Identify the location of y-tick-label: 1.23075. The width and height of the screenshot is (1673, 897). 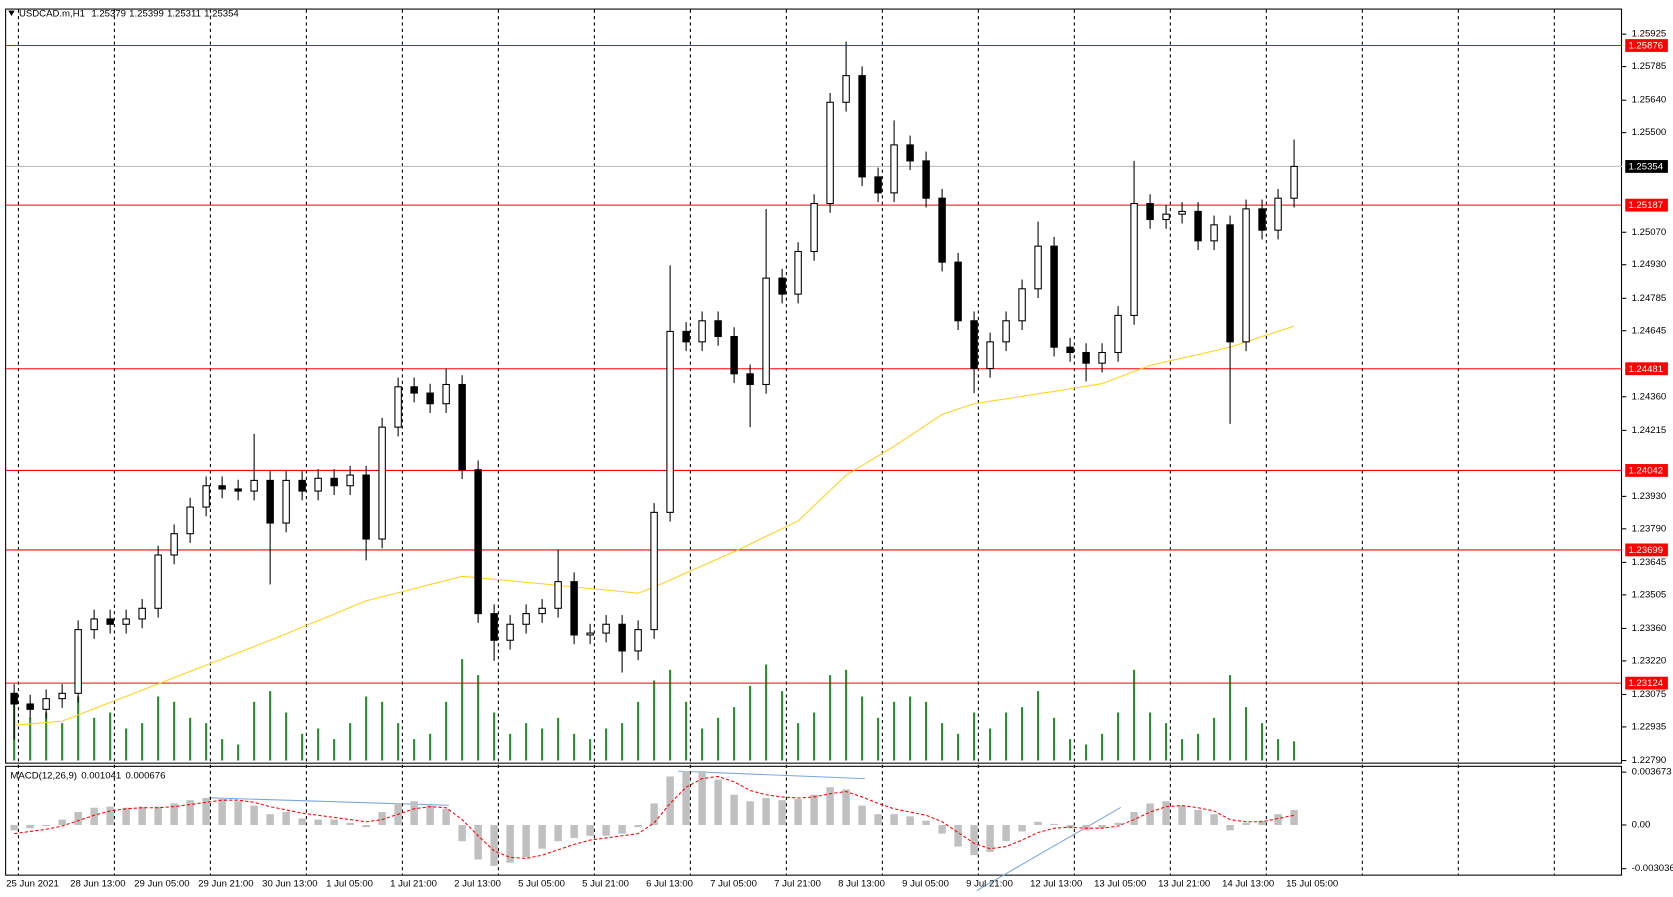
(1649, 694).